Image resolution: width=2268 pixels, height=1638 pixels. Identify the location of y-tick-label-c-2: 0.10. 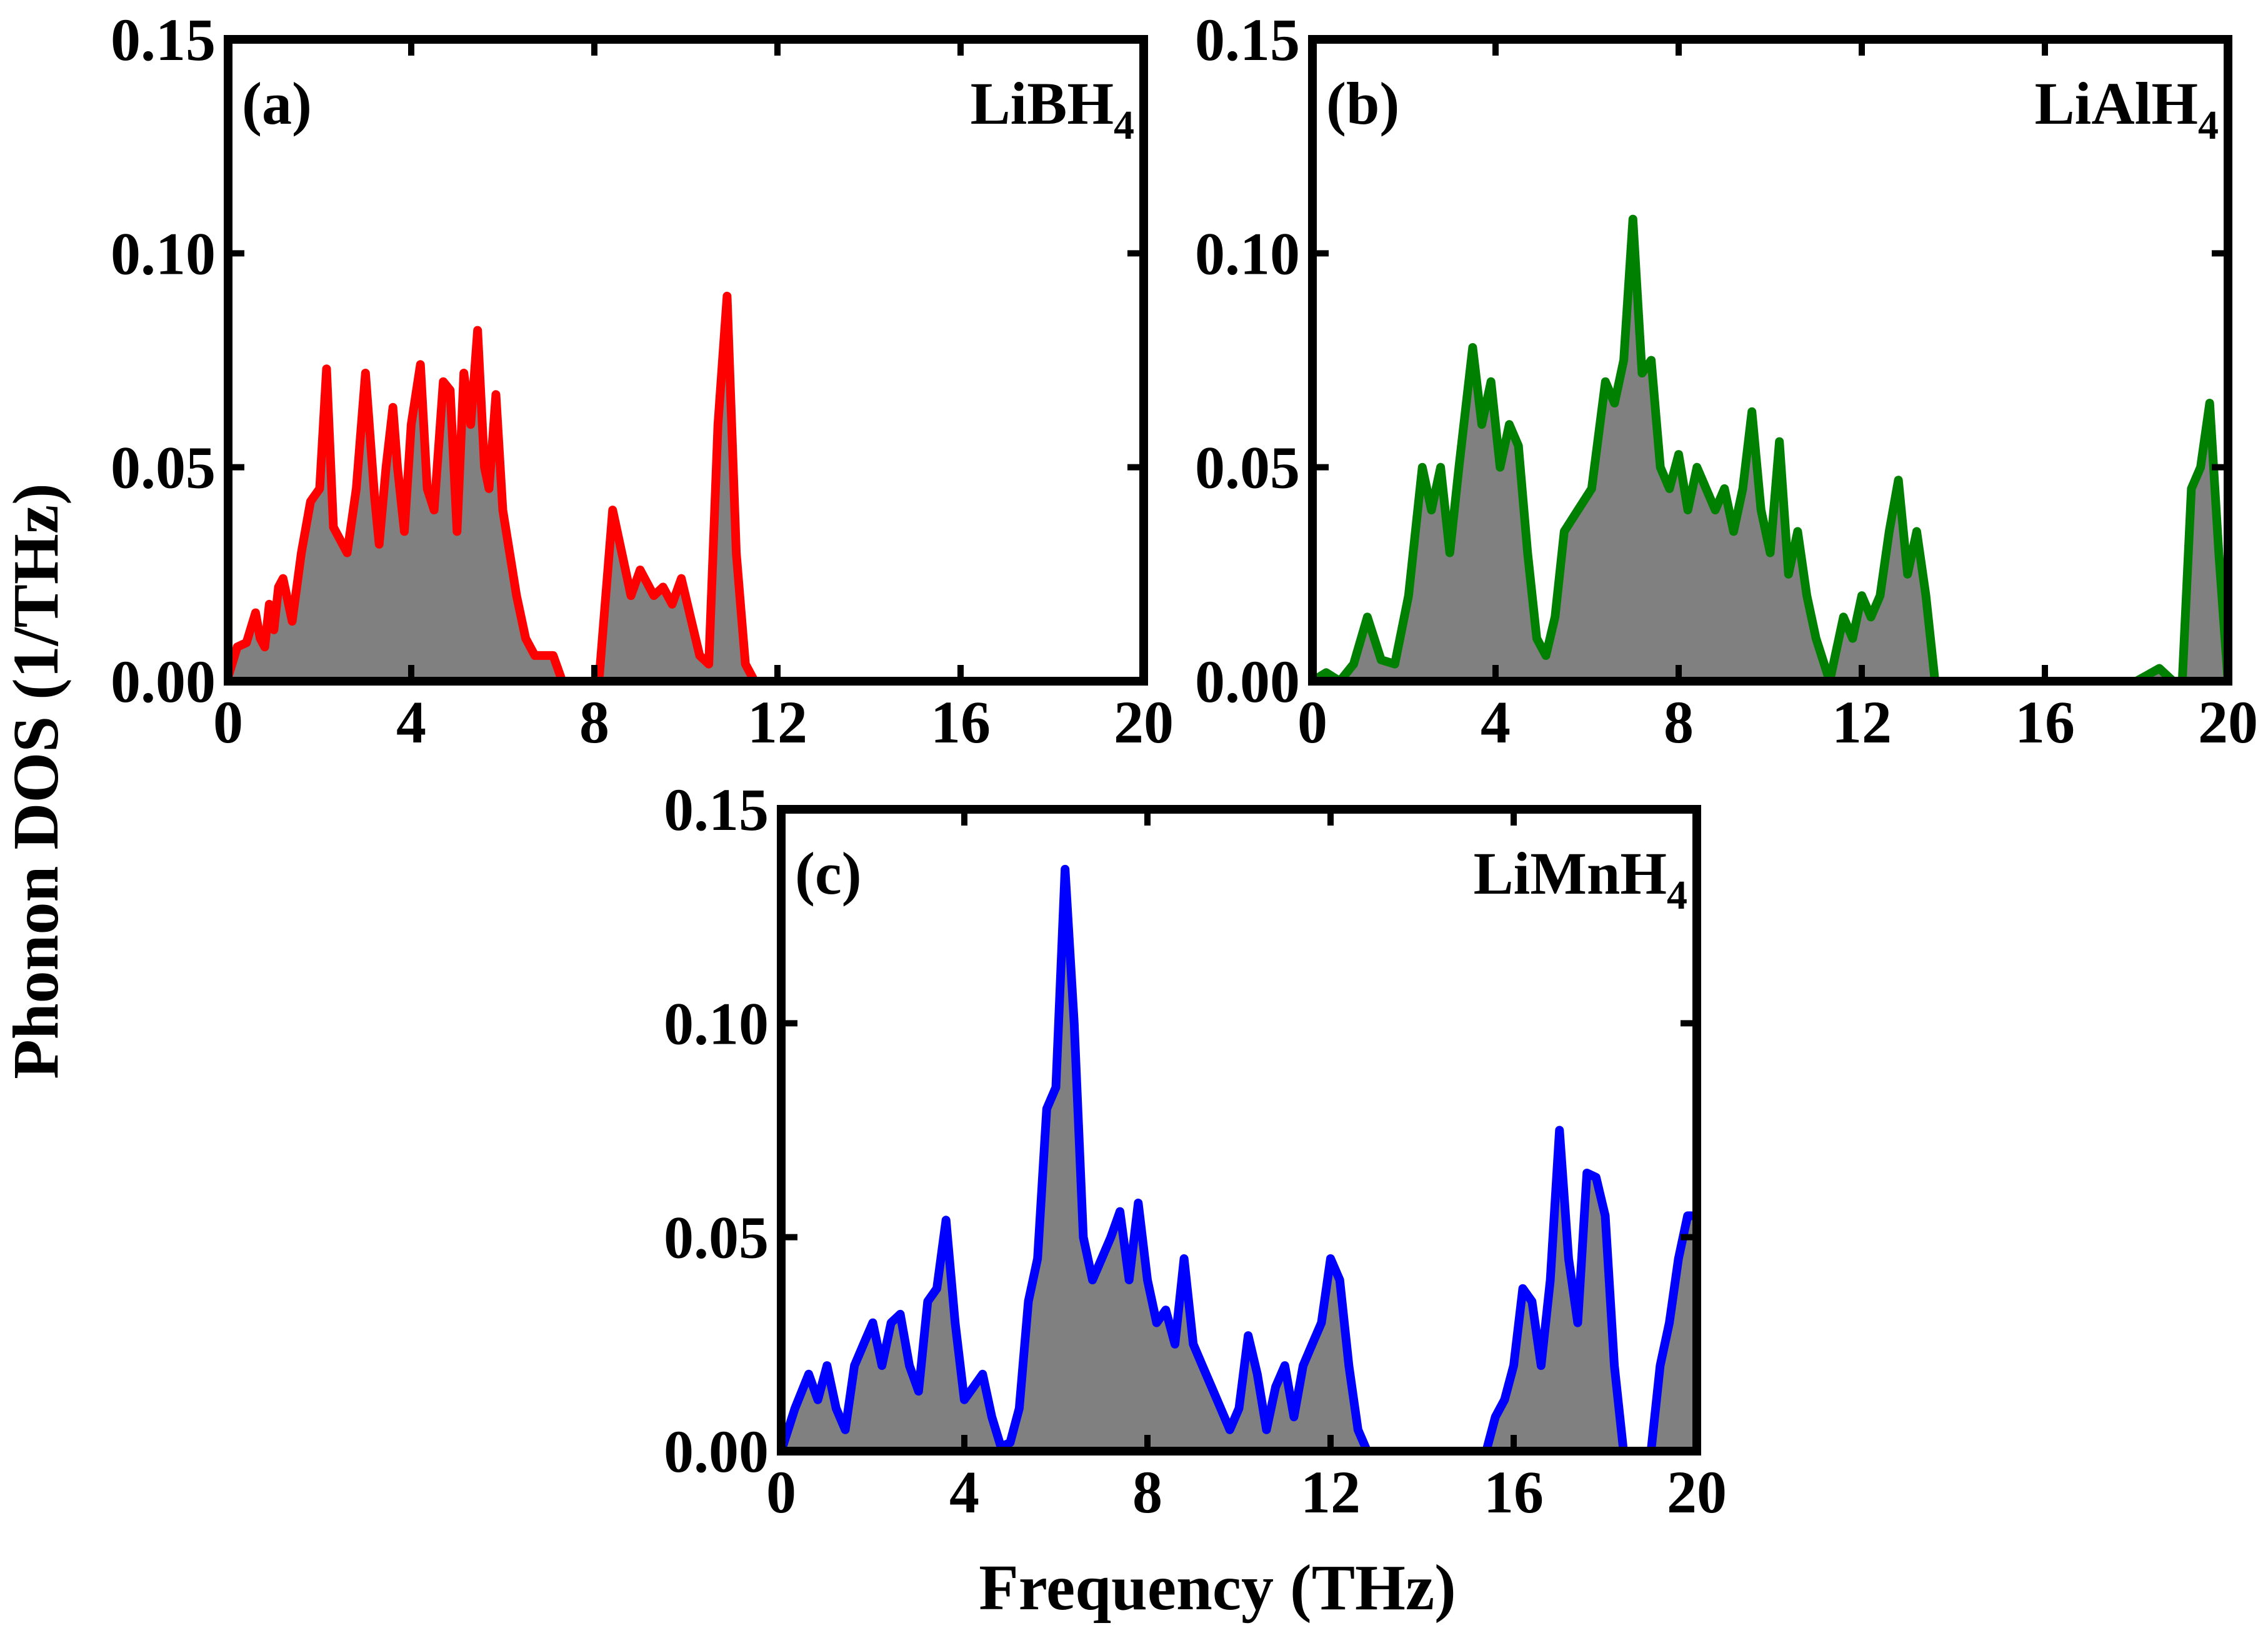
(716, 1024).